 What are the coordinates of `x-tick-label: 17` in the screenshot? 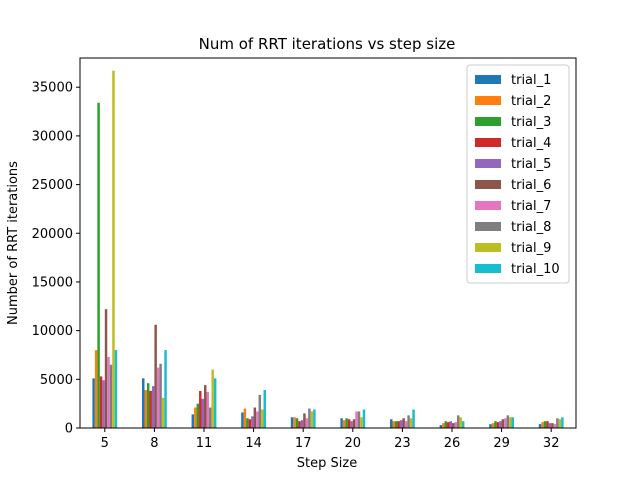 It's located at (303, 443).